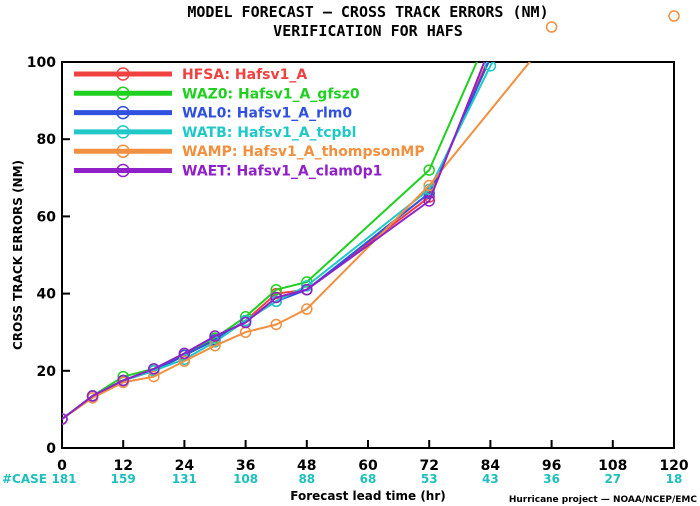  Describe the element at coordinates (184, 479) in the screenshot. I see `case-count: 131` at that location.